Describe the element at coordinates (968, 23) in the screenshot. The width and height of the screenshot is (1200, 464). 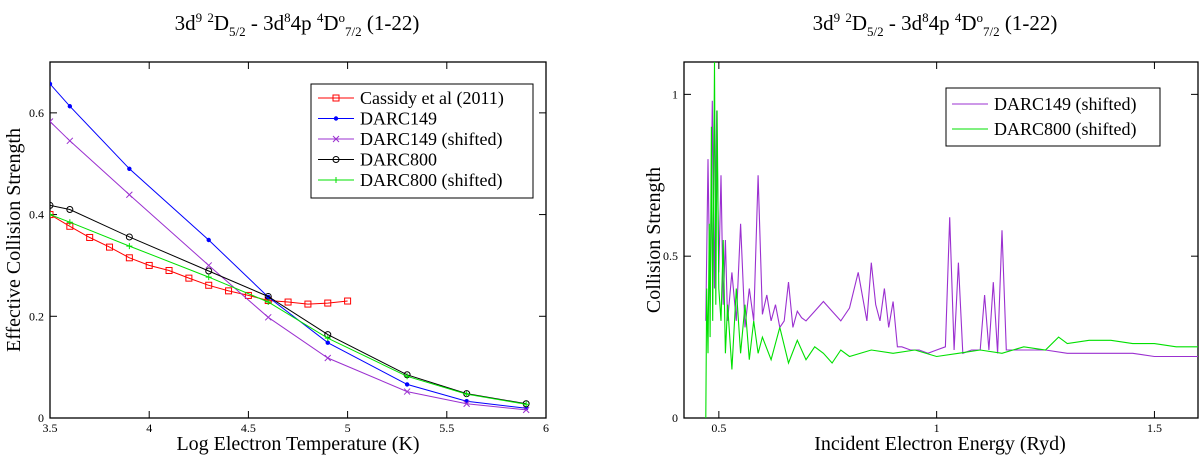
I see `right-title-part: D` at that location.